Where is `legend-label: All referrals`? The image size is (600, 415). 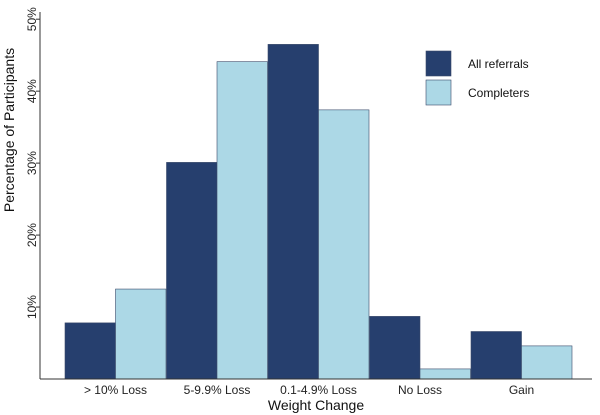 legend-label: All referrals is located at coordinates (498, 64).